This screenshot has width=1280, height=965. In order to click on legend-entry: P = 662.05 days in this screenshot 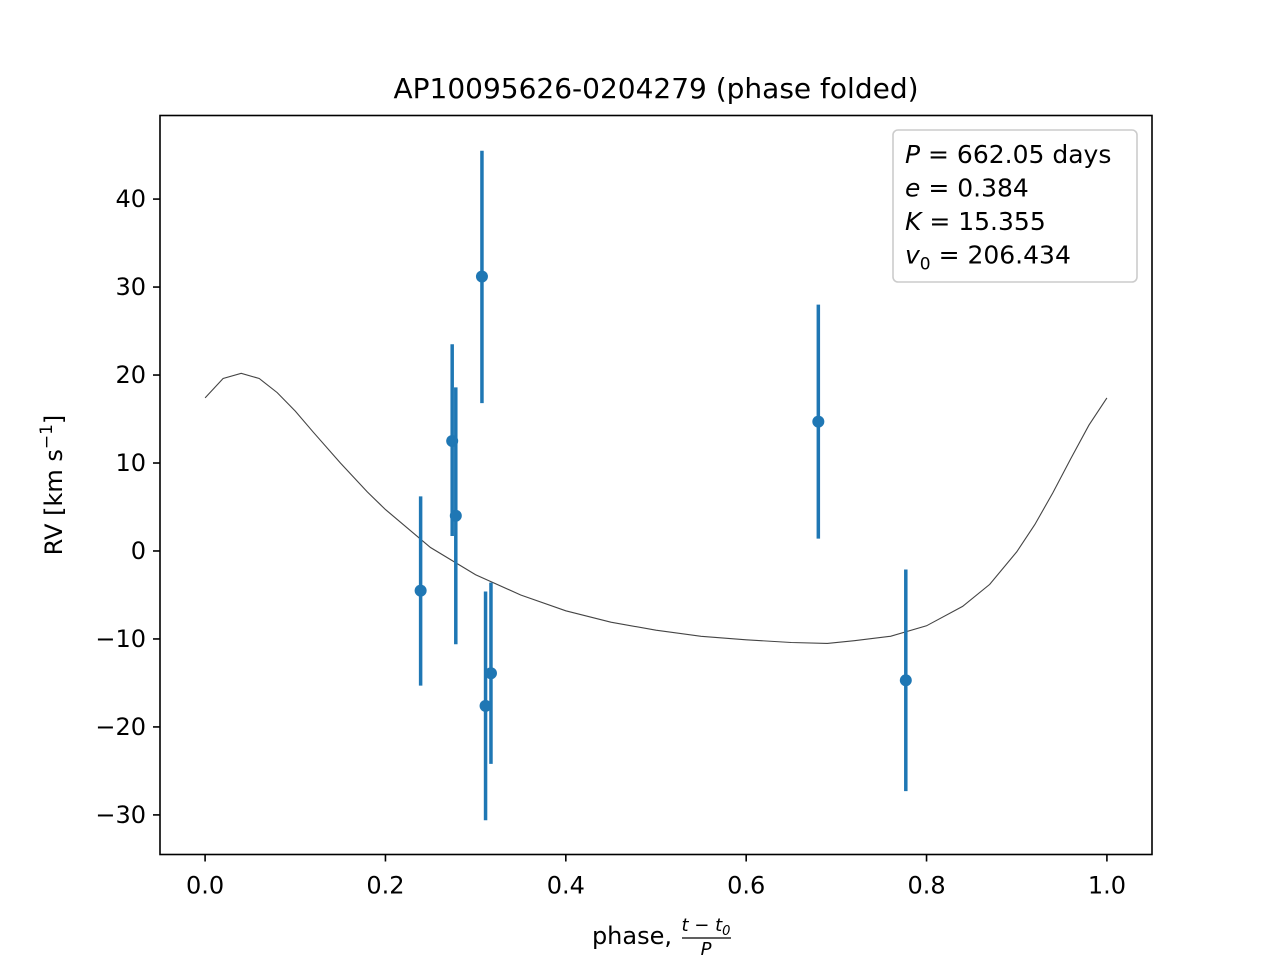, I will do `click(1008, 154)`.